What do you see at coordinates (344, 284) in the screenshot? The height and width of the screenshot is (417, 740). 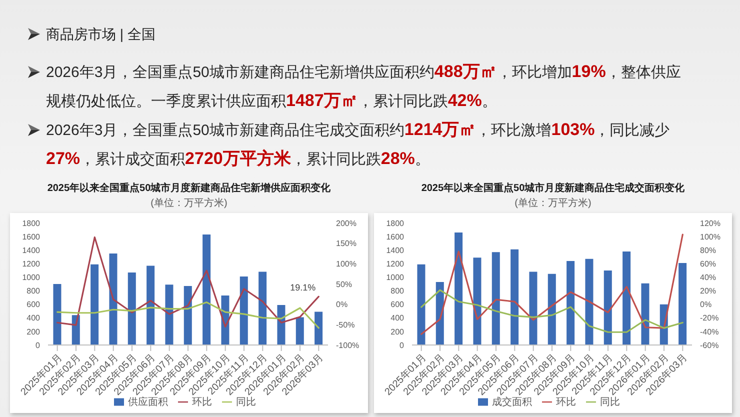 I see `y2-tick-label: 50%` at bounding box center [344, 284].